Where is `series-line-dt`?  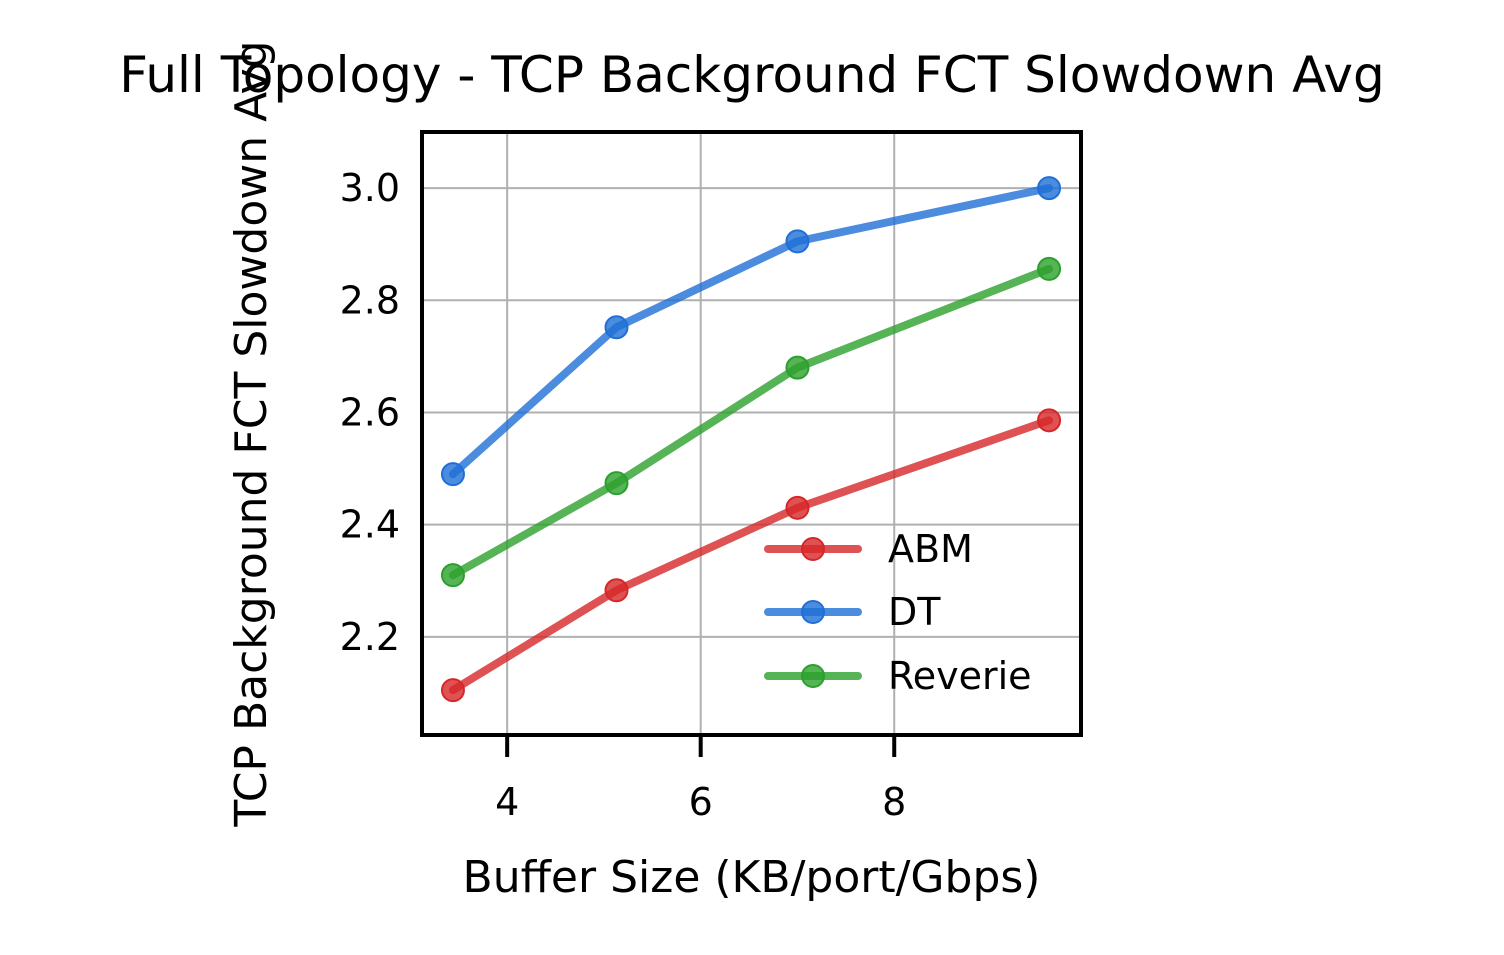
series-line-dt is located at coordinates (751, 331).